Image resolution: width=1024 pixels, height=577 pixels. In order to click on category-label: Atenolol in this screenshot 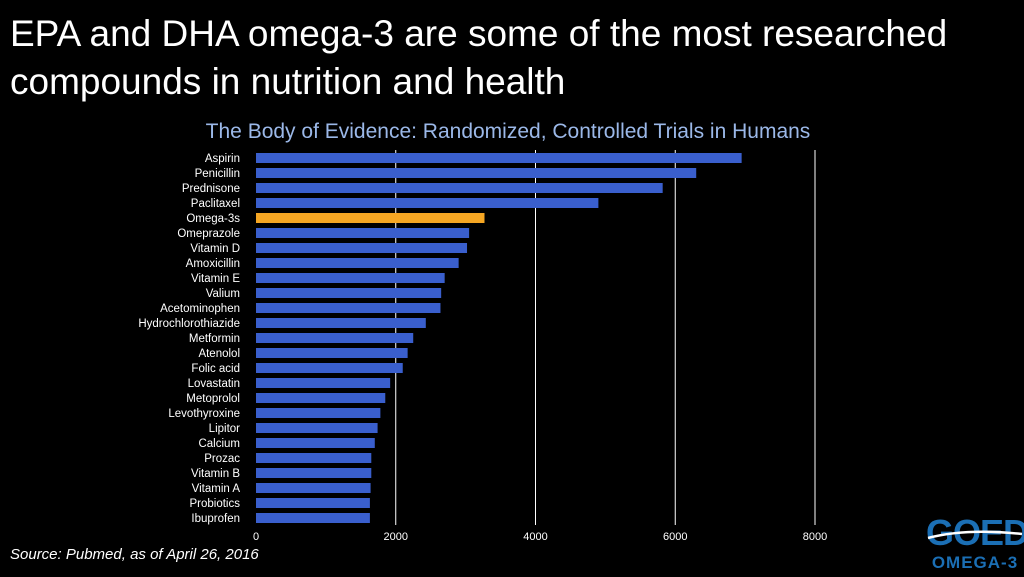, I will do `click(219, 354)`.